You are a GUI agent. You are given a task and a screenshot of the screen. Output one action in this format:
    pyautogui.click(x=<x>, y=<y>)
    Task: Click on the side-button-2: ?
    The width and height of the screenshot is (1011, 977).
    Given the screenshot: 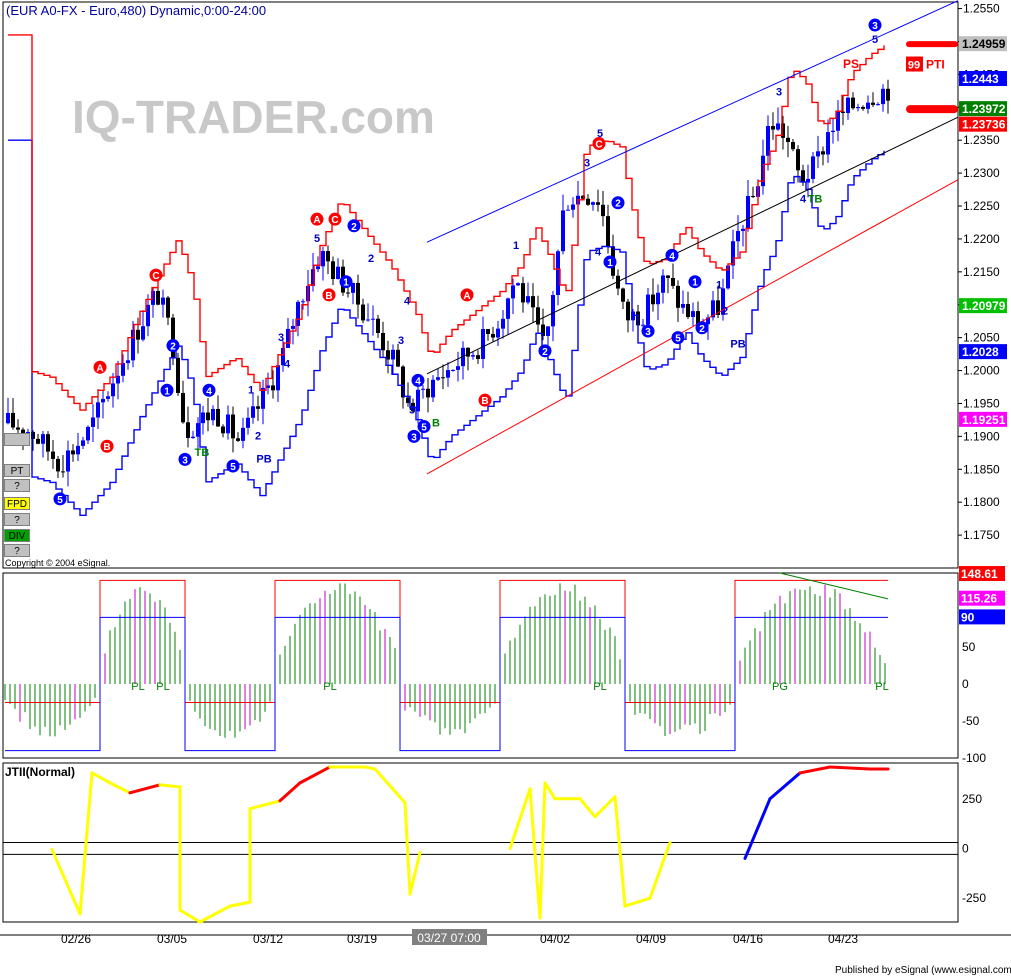 What is the action you would take?
    pyautogui.click(x=17, y=485)
    